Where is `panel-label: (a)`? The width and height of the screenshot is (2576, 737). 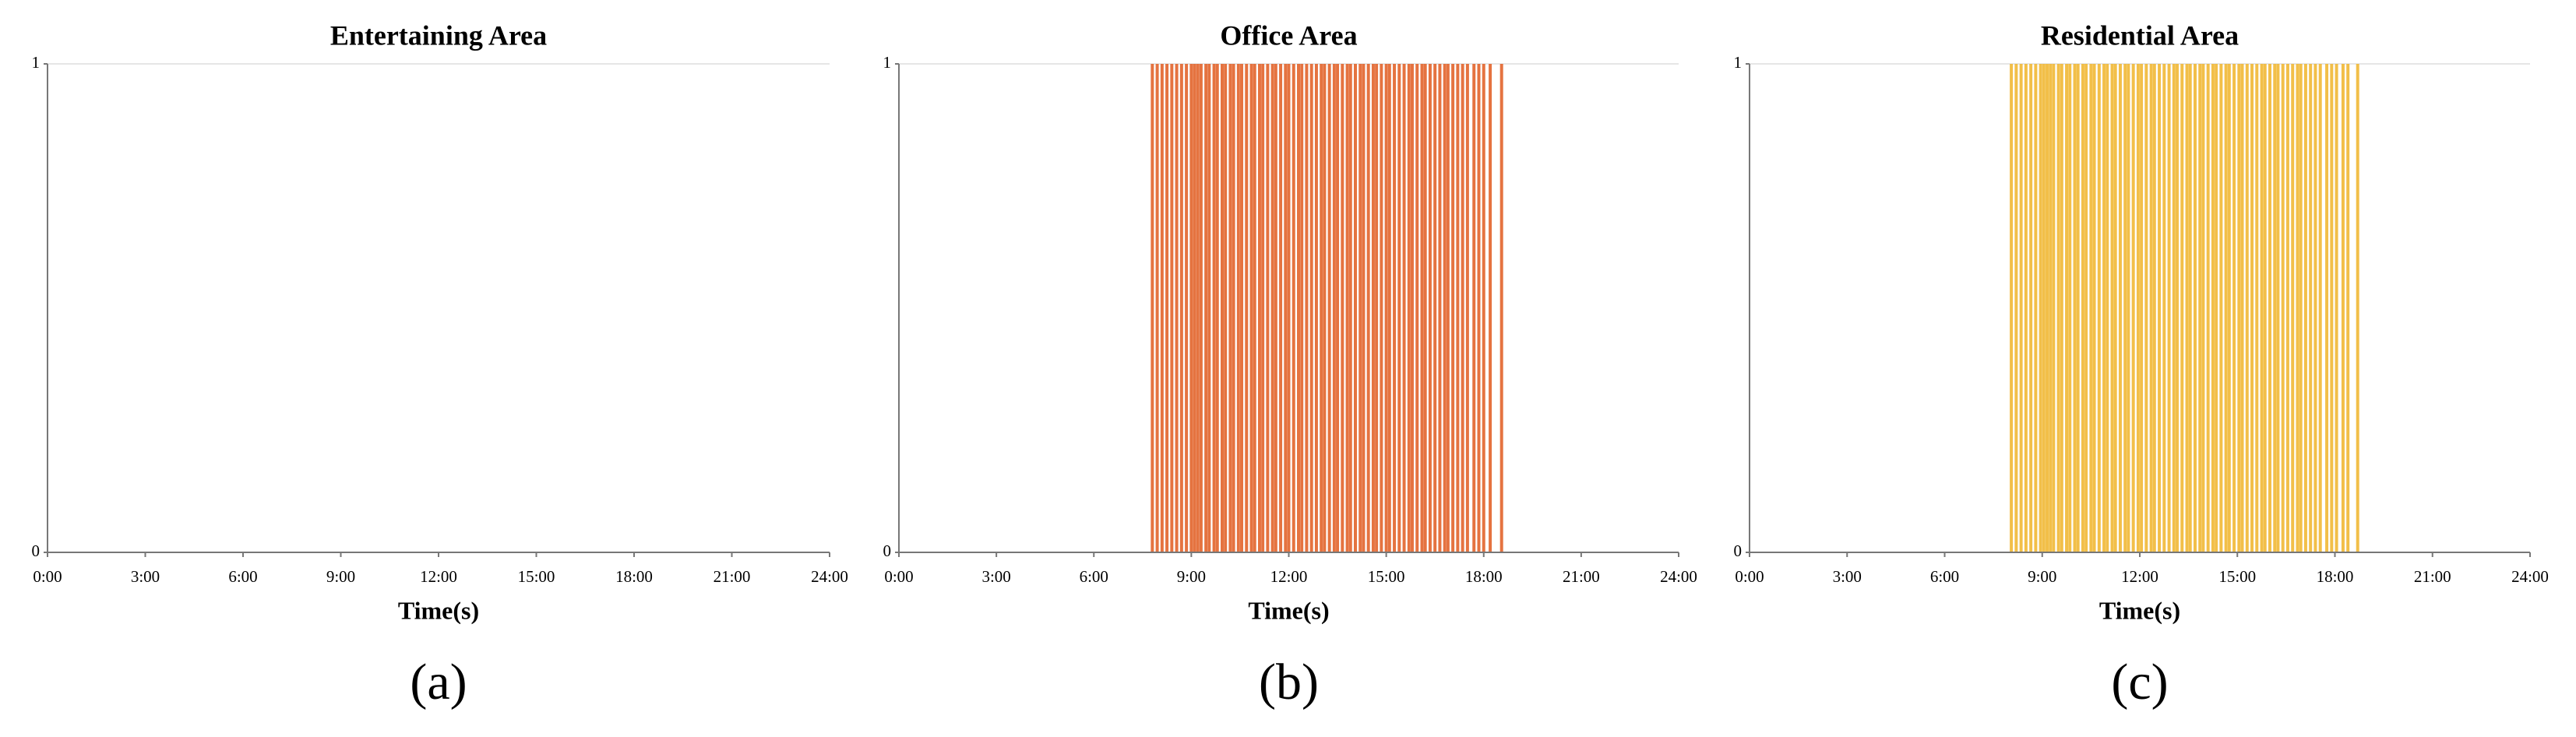
panel-label: (a) is located at coordinates (438, 682).